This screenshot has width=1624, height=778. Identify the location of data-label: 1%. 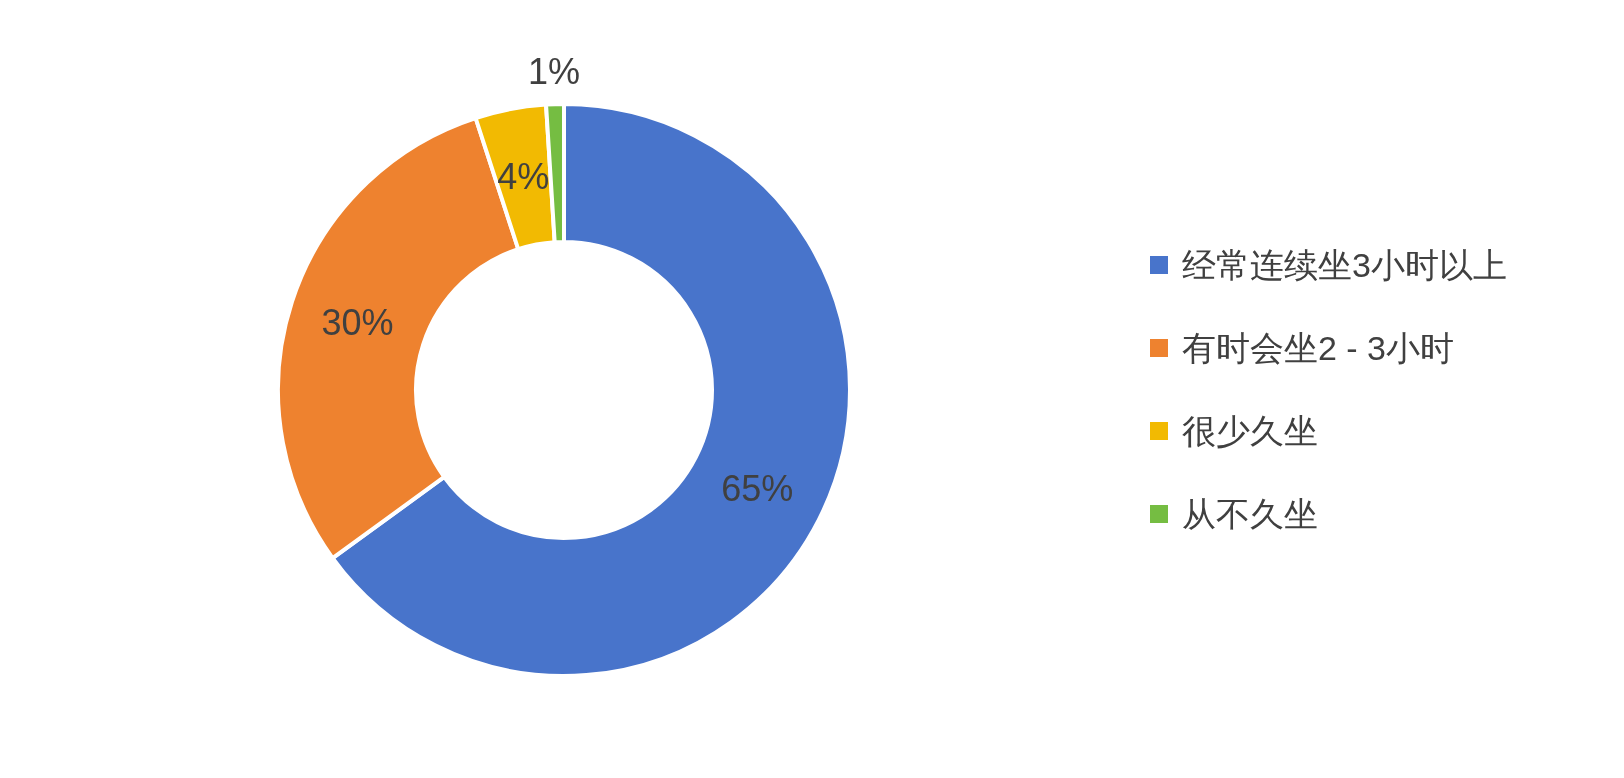
(554, 72).